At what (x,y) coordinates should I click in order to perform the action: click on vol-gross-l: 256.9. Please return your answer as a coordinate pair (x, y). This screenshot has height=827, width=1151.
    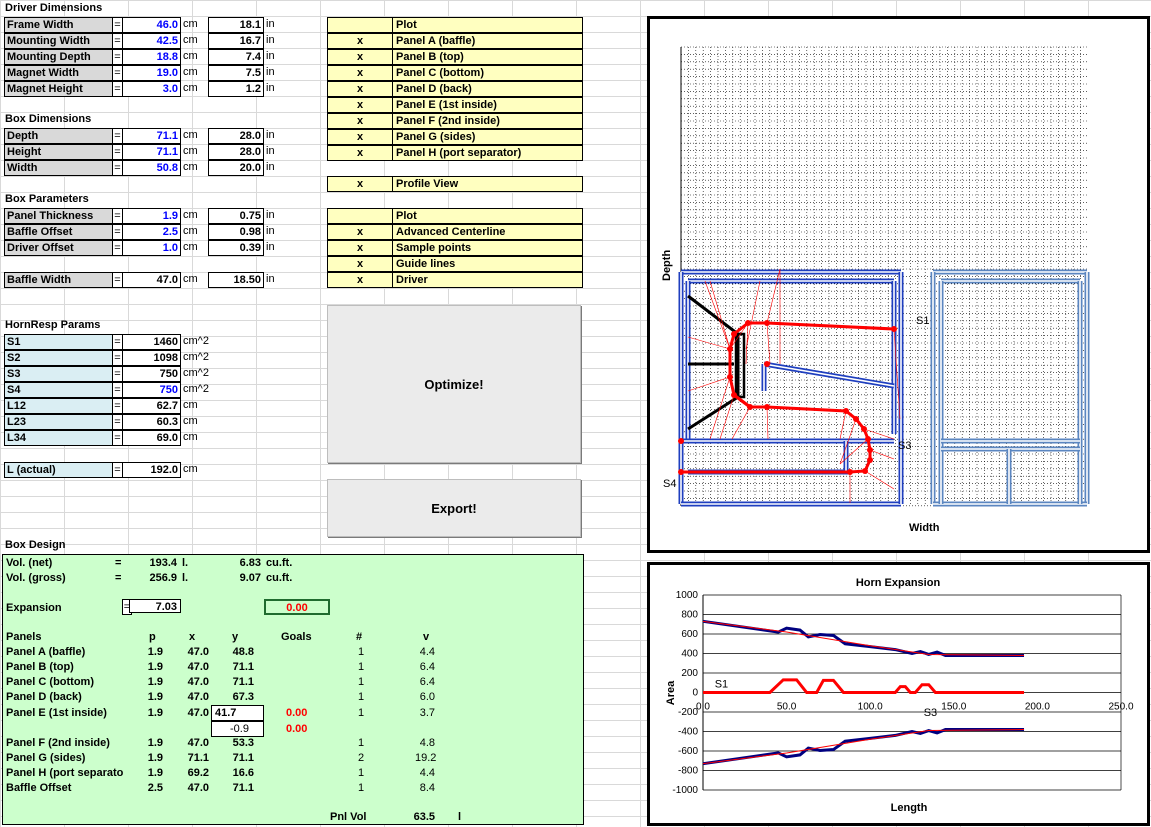
    Looking at the image, I should click on (163, 578).